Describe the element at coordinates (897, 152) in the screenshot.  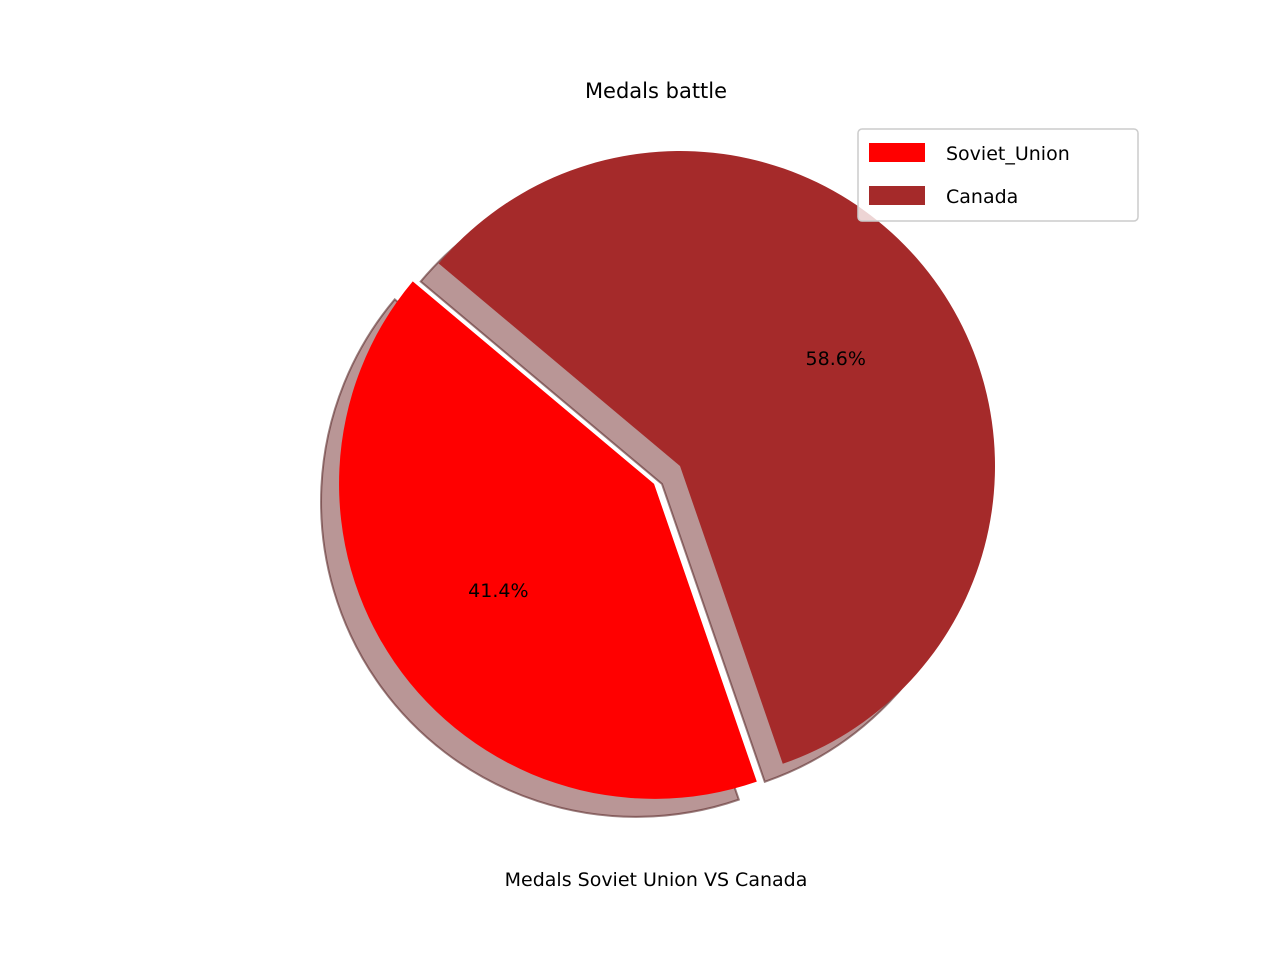
I see `legend-swatch-soviet-union` at that location.